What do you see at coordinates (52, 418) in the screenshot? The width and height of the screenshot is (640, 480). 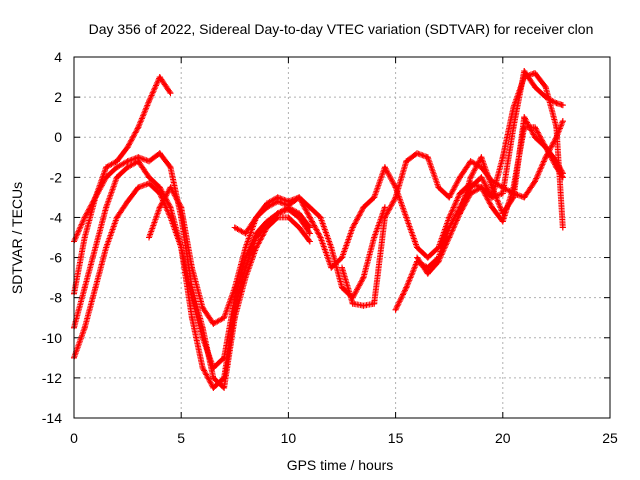 I see `y-tick-label: -14` at bounding box center [52, 418].